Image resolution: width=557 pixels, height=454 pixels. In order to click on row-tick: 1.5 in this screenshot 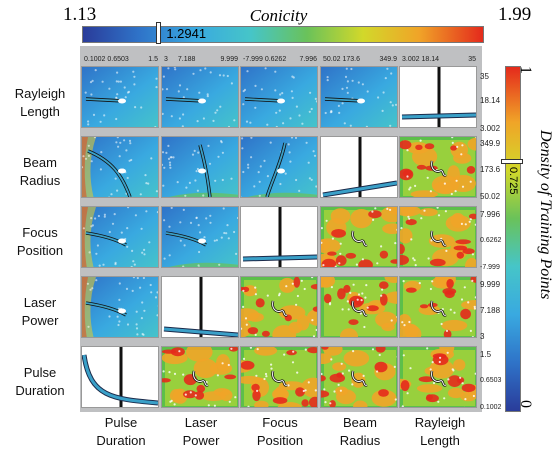, I will do `click(486, 354)`.